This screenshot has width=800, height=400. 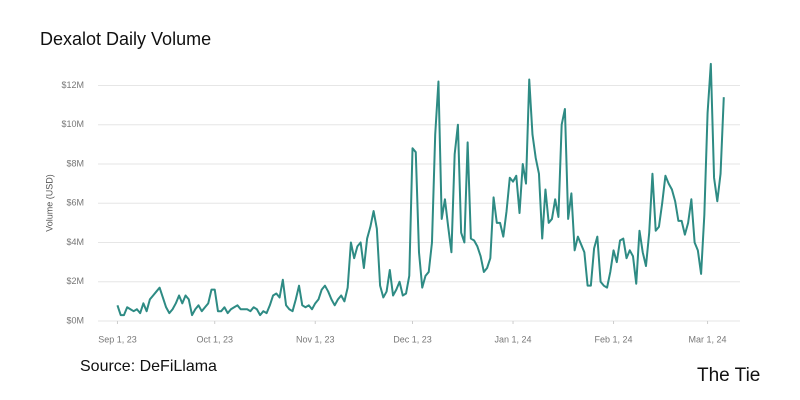 I want to click on y-tick-label: $2M, so click(x=75, y=281).